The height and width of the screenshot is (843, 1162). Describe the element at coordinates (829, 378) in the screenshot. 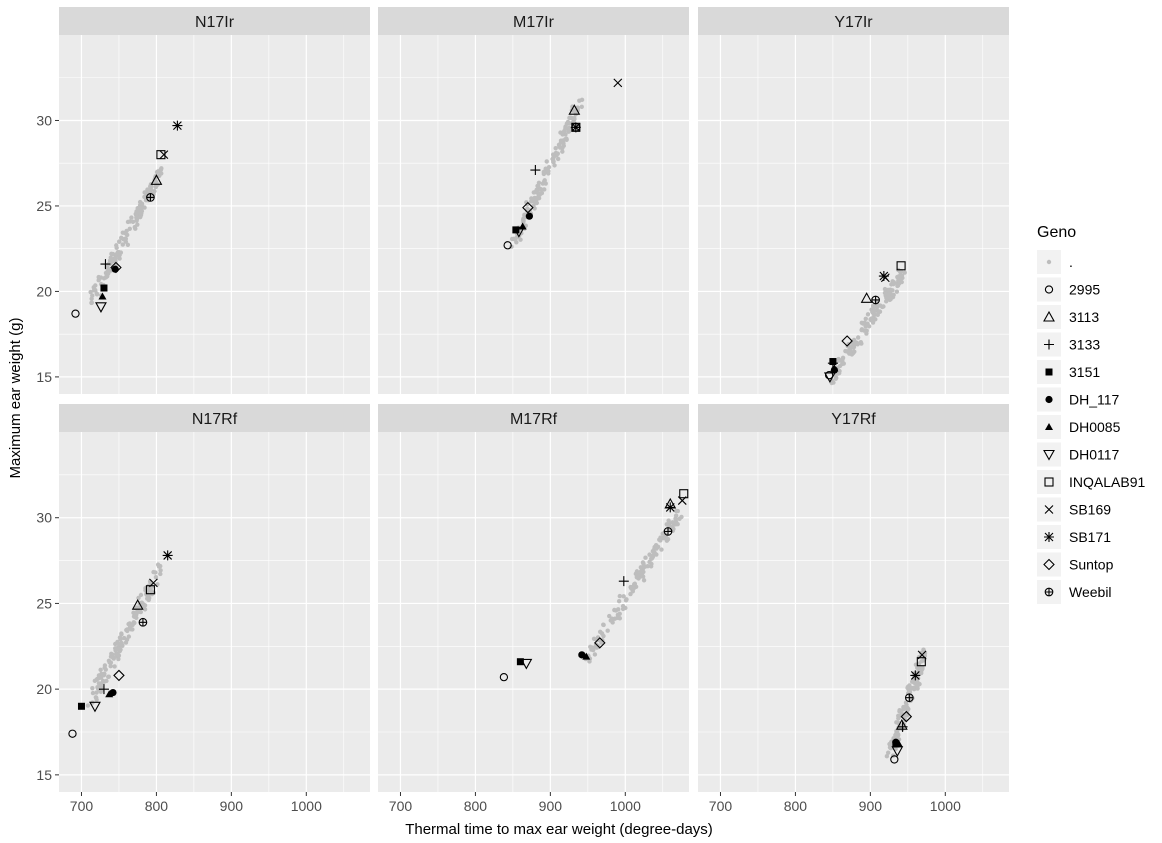

I see `point-DH0117` at that location.